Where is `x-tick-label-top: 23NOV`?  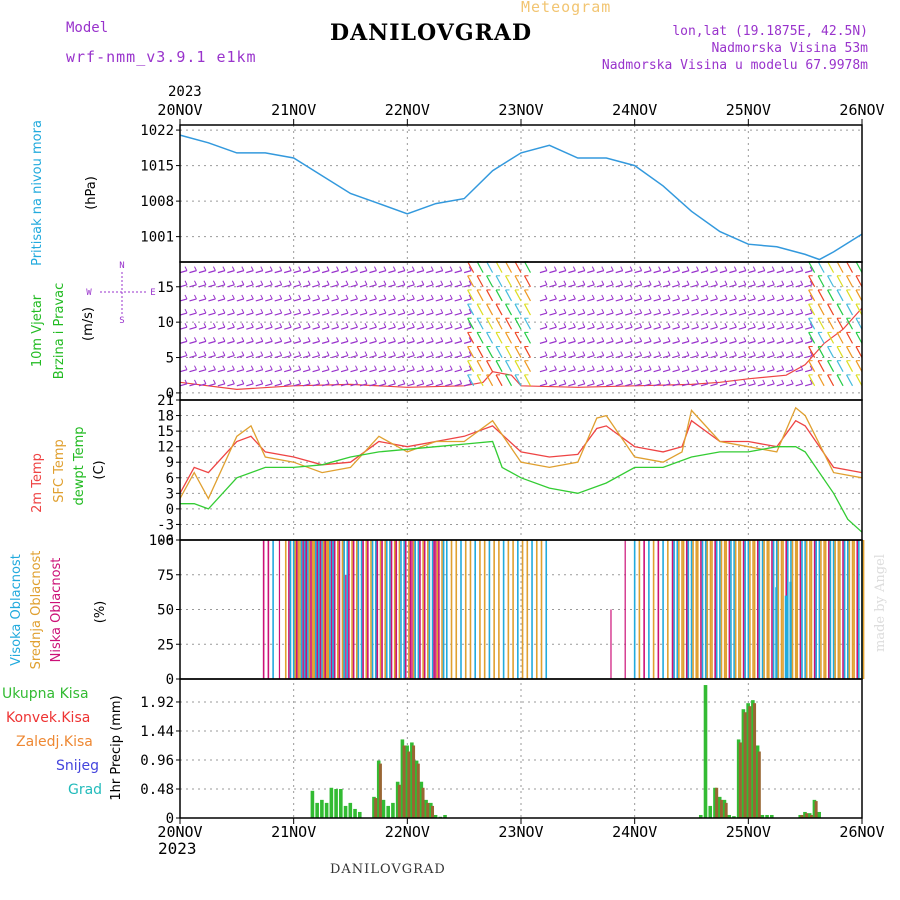
x-tick-label-top: 23NOV is located at coordinates (520, 110).